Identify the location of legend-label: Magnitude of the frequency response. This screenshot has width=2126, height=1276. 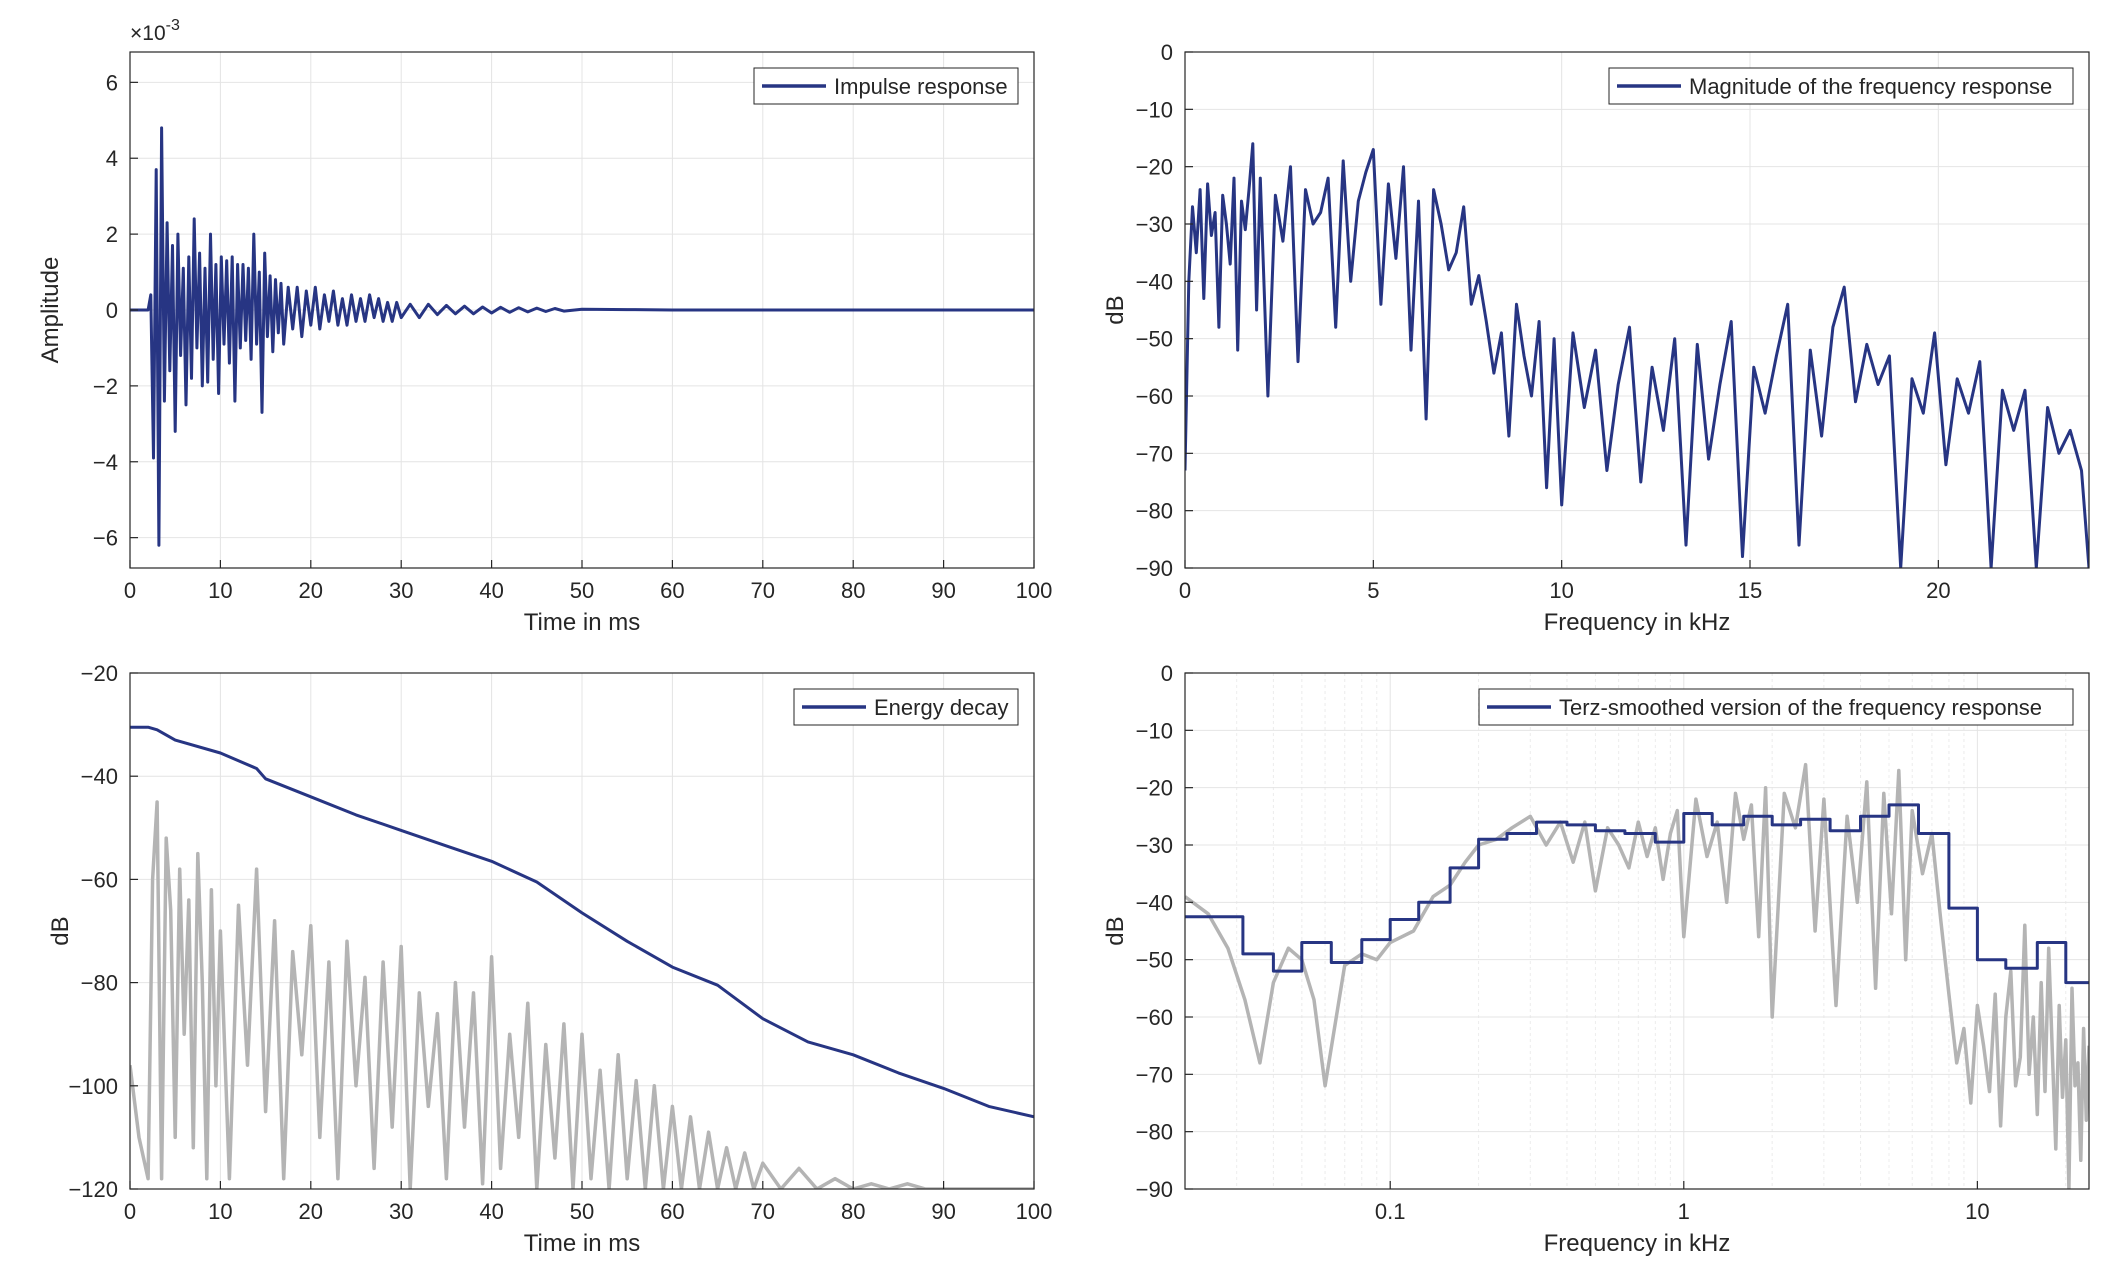
(1870, 86).